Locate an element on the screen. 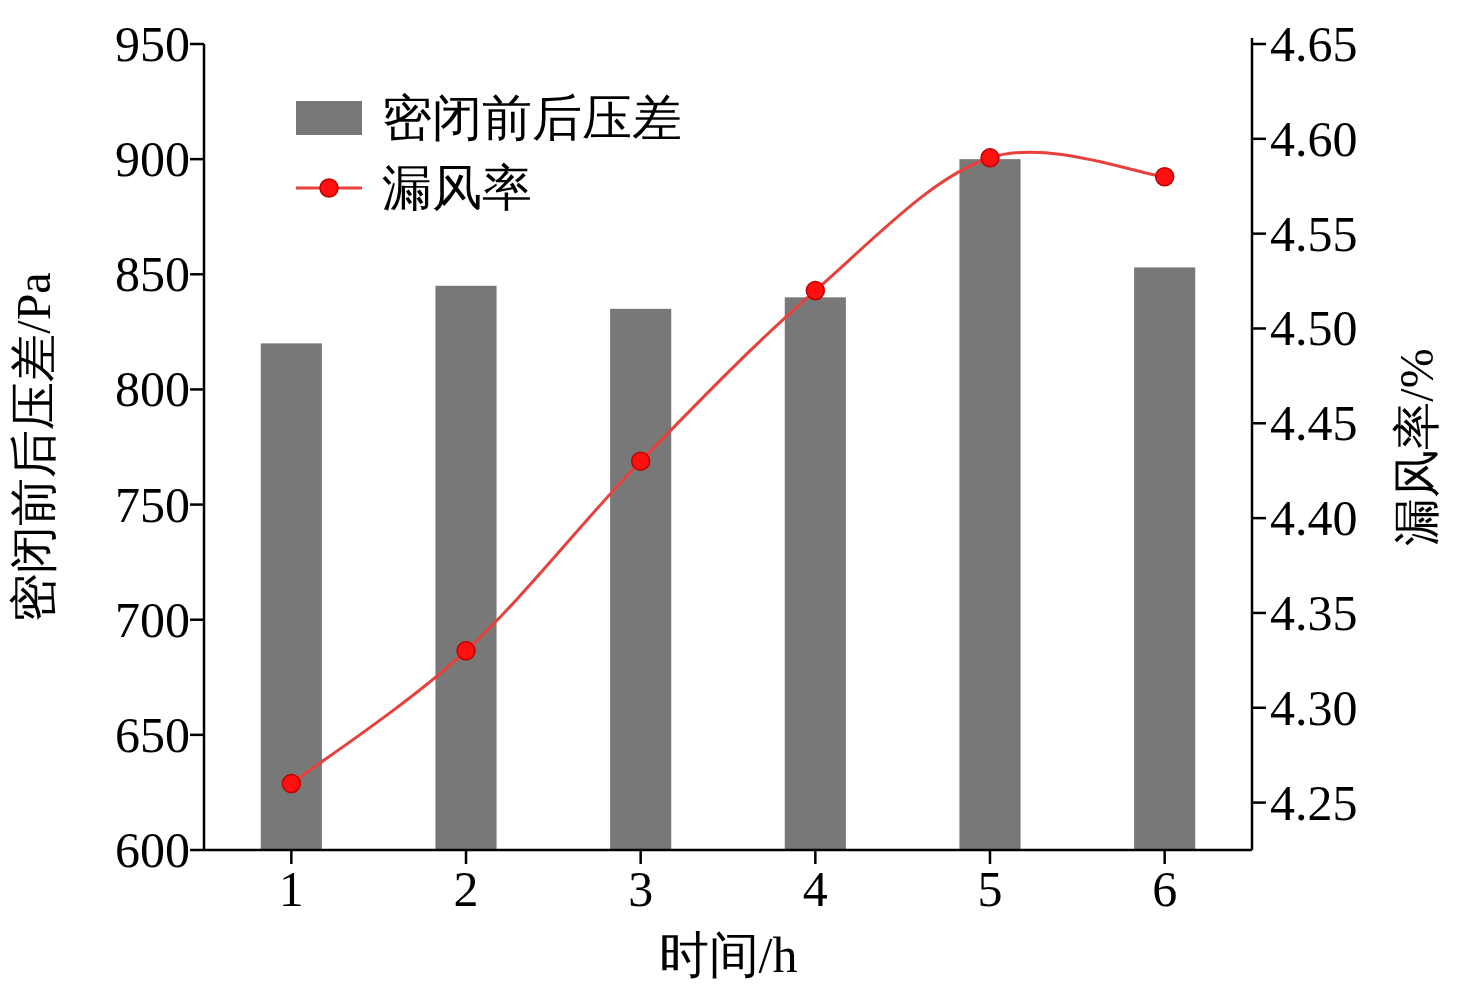 Image resolution: width=1461 pixels, height=993 pixels. y2-tick-label: 4.30 is located at coordinates (1314, 707).